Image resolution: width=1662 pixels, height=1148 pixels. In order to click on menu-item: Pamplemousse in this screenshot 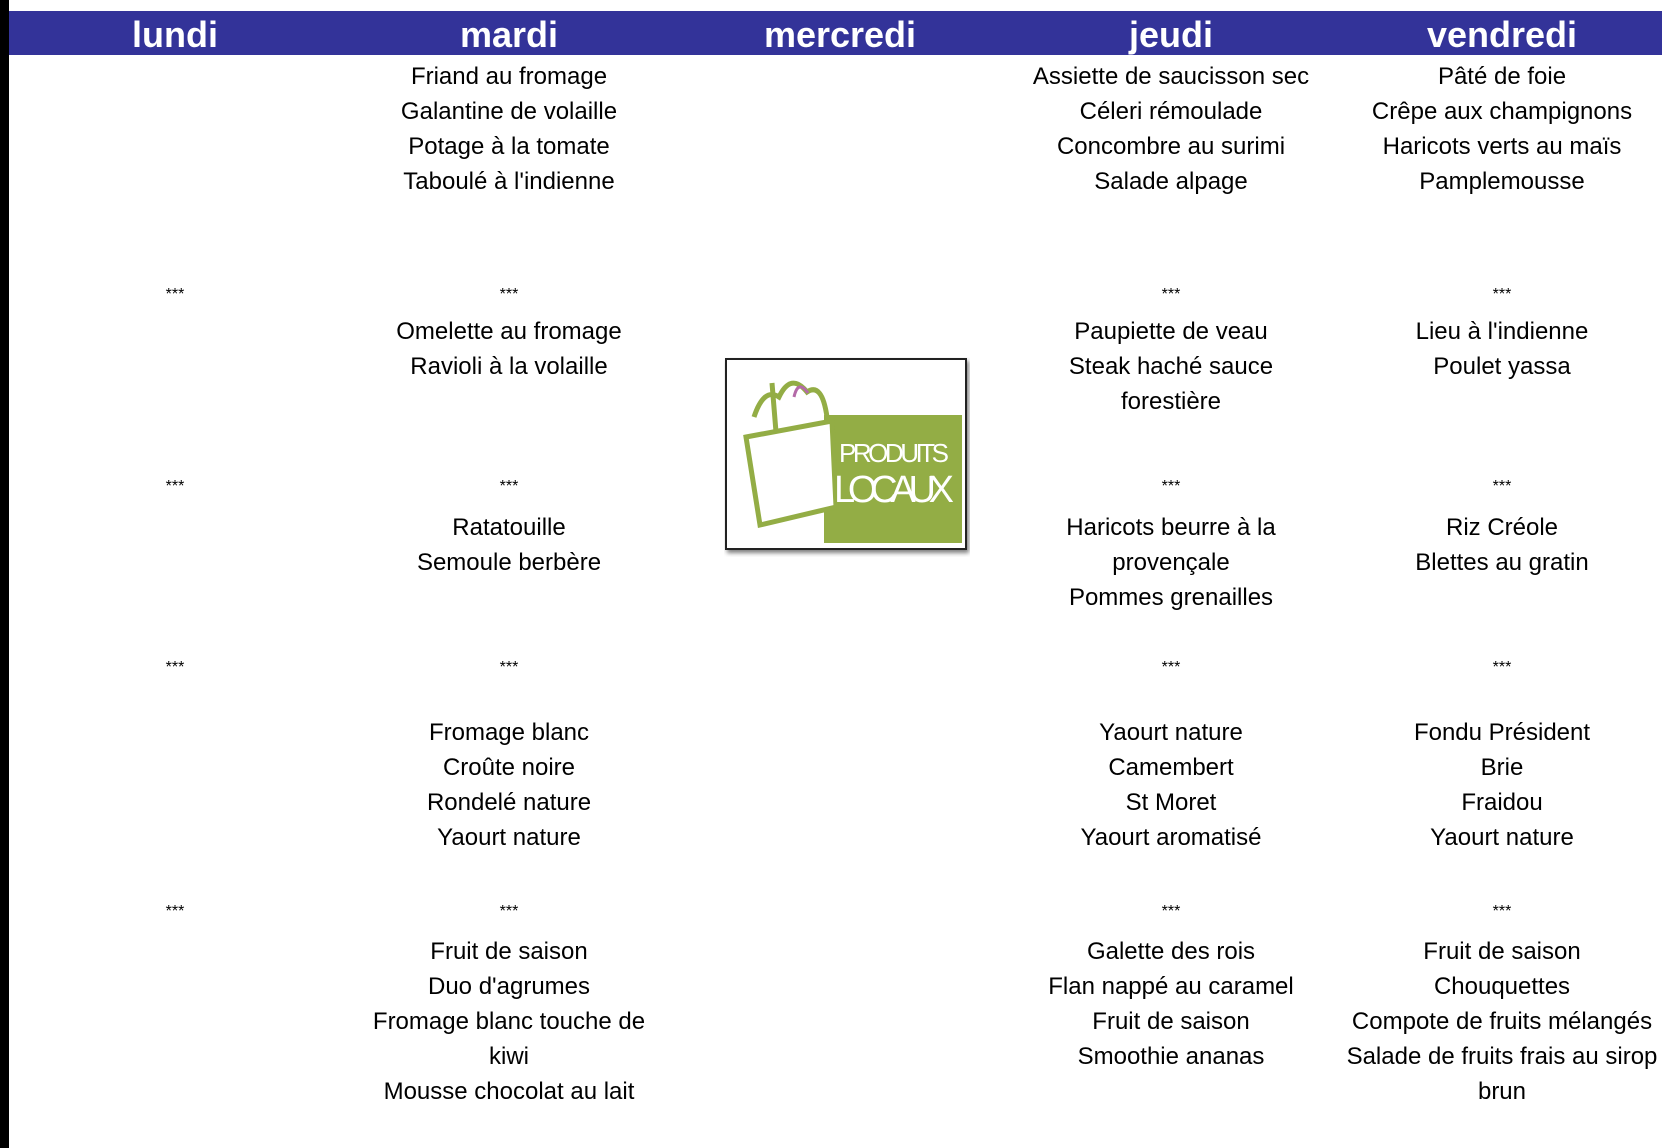, I will do `click(1502, 181)`.